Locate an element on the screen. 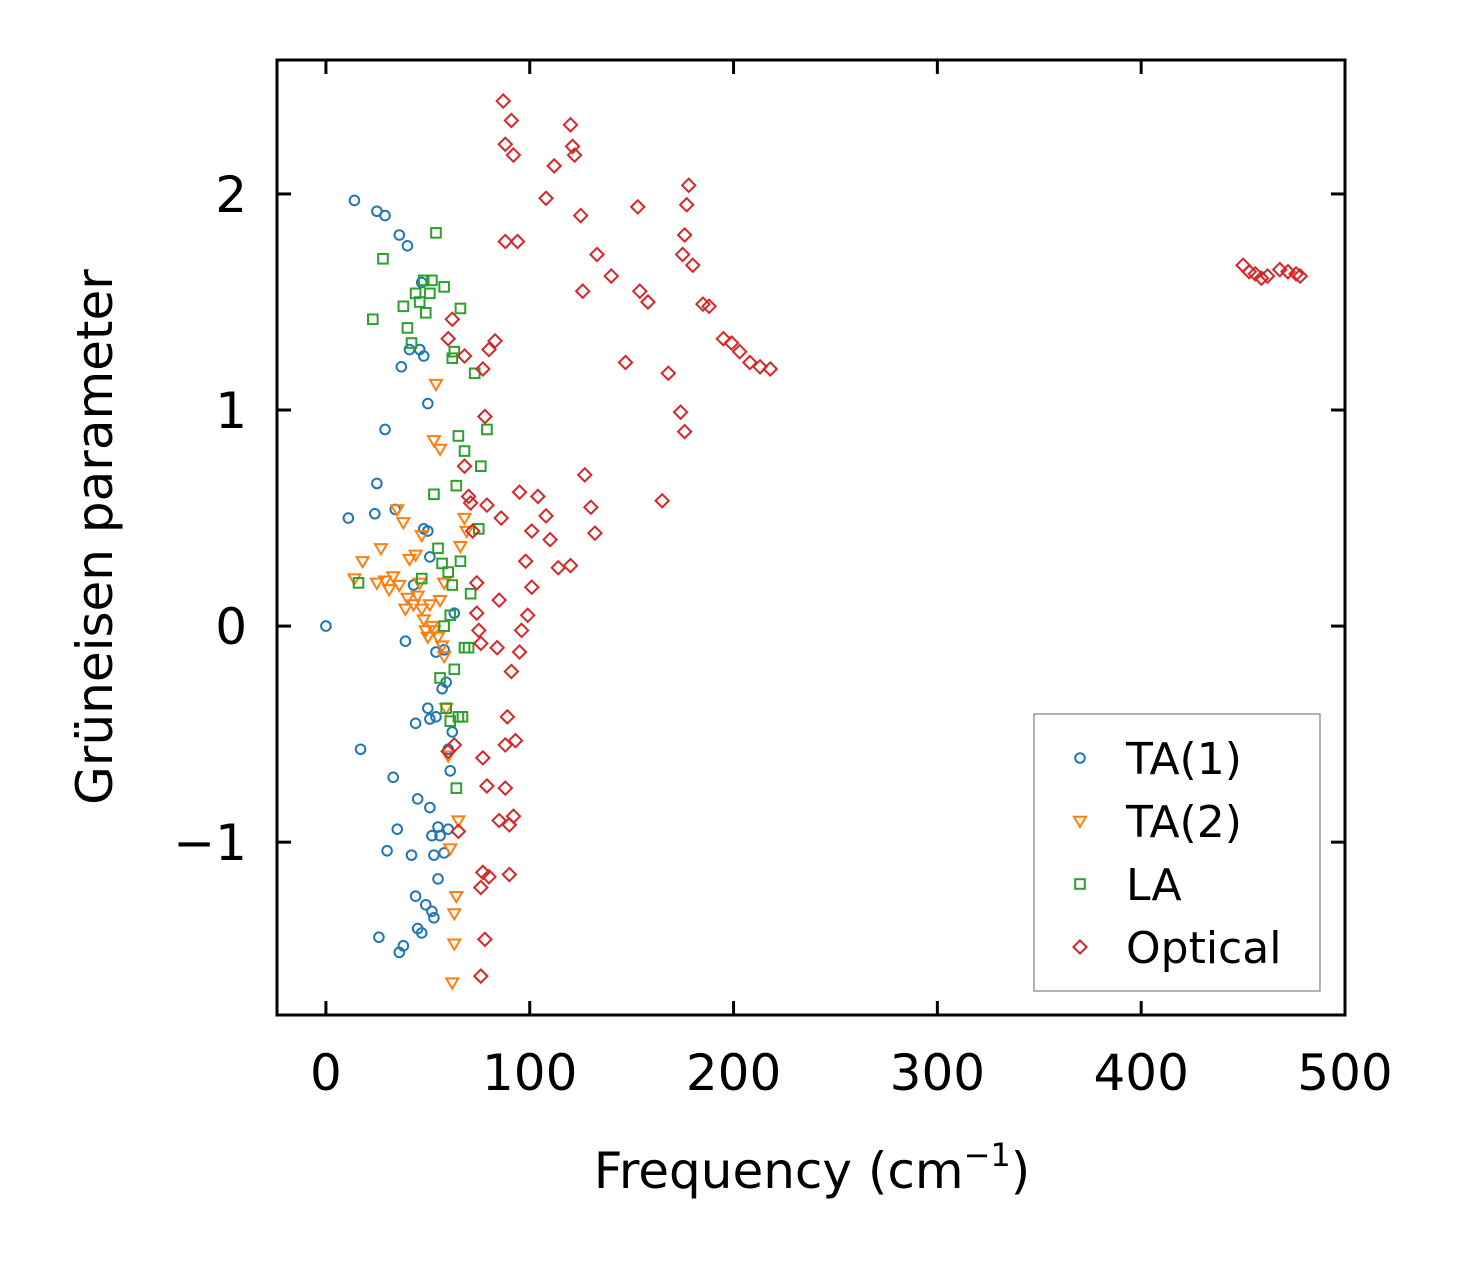 This screenshot has width=1458, height=1264. y-tick-label: 0 is located at coordinates (231, 627).